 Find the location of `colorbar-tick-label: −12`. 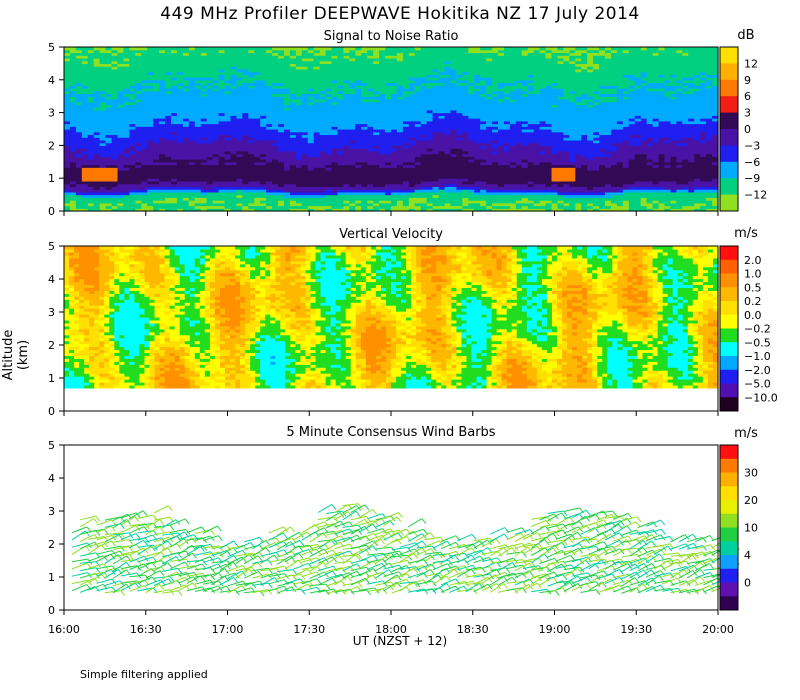

colorbar-tick-label: −12 is located at coordinates (755, 195).